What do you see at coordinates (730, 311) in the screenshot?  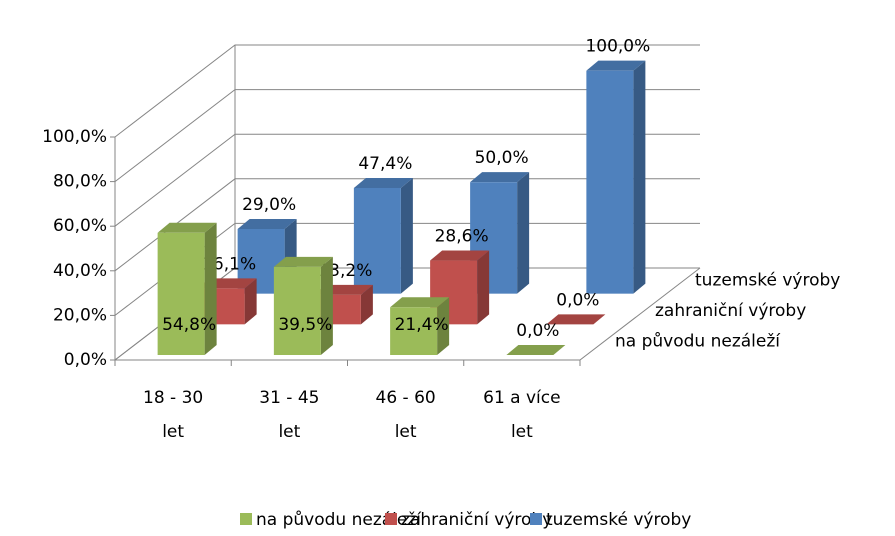 I see `depth-label: zahraniční výroby` at bounding box center [730, 311].